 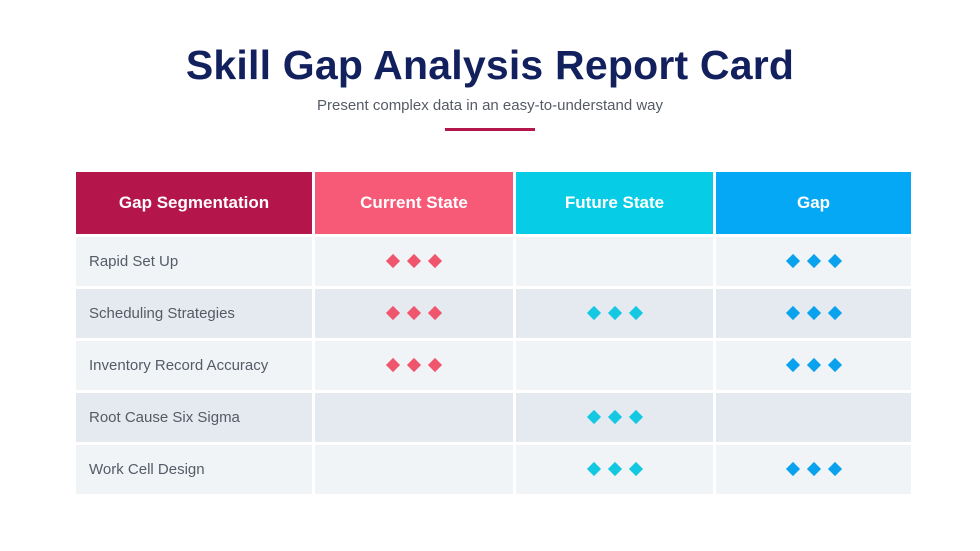 What do you see at coordinates (415, 203) in the screenshot?
I see `column-header-current-state: Current State` at bounding box center [415, 203].